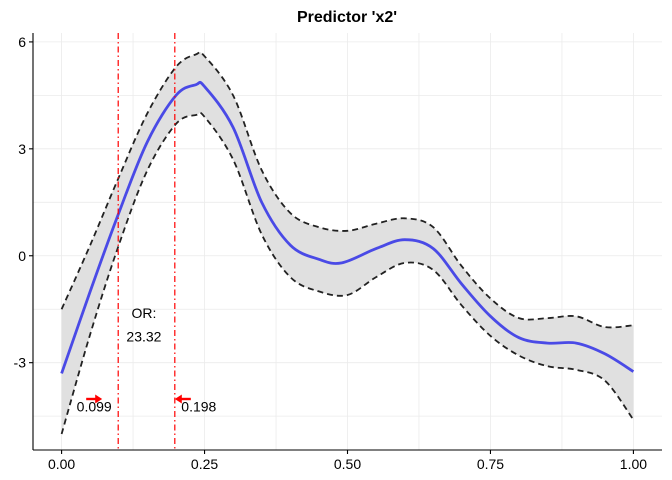 The width and height of the screenshot is (672, 480). What do you see at coordinates (633, 464) in the screenshot?
I see `x-tick-label: 1.00` at bounding box center [633, 464].